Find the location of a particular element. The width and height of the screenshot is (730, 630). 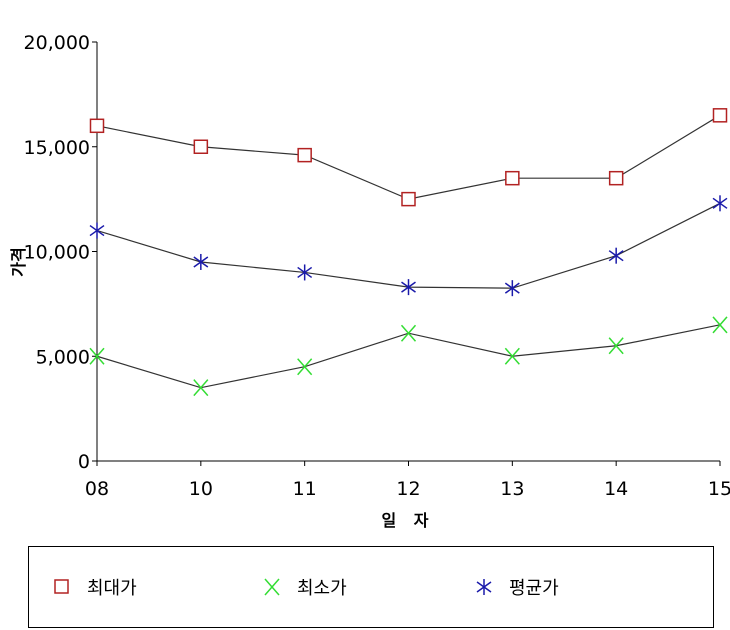

x-axis-title: 일 자 is located at coordinates (407, 520).